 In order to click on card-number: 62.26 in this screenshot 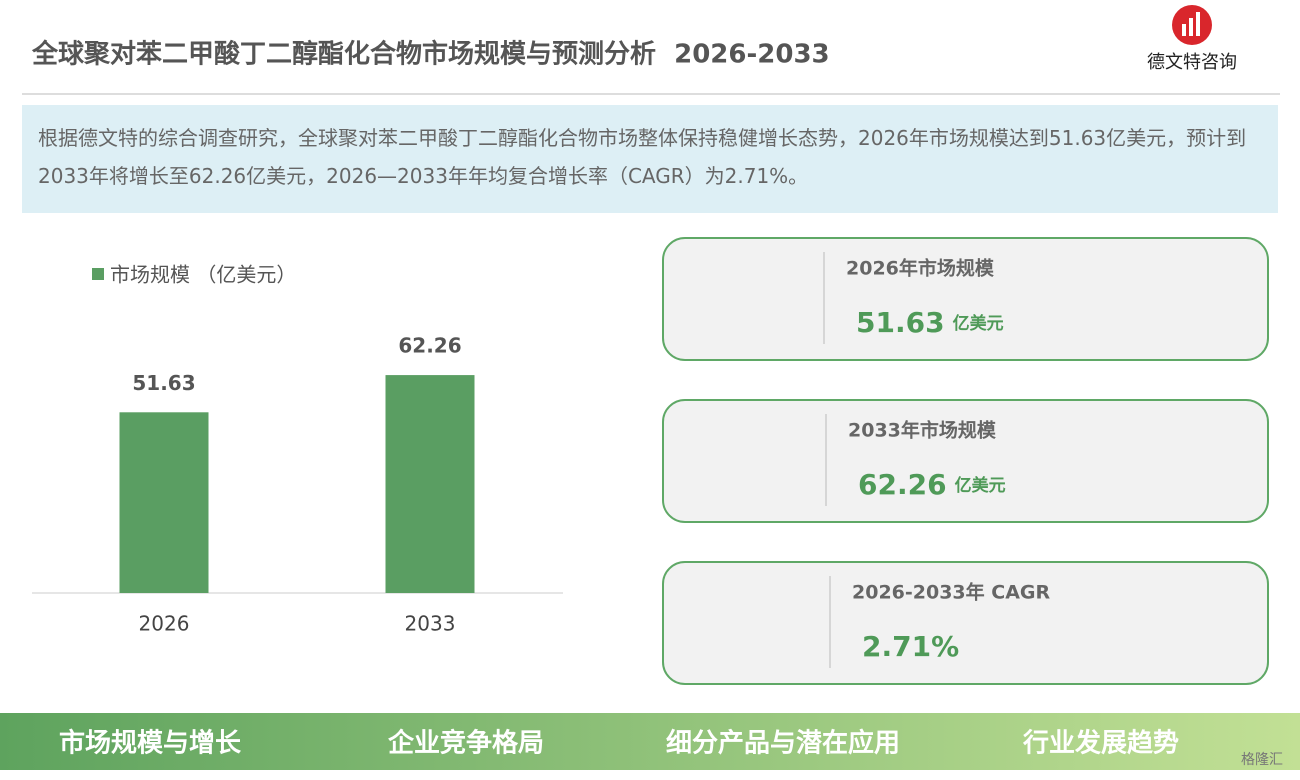, I will do `click(902, 484)`.